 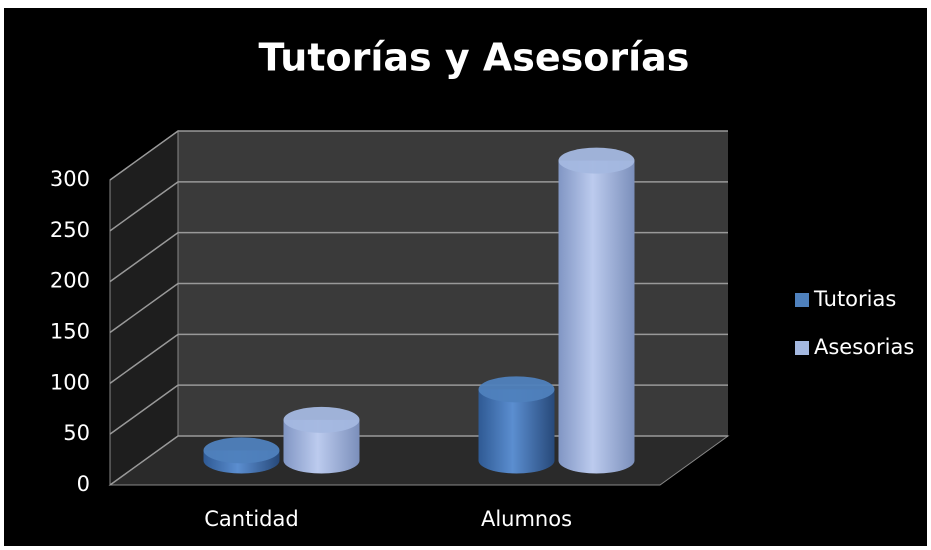 I want to click on y-tick-label: 50, so click(x=76, y=433).